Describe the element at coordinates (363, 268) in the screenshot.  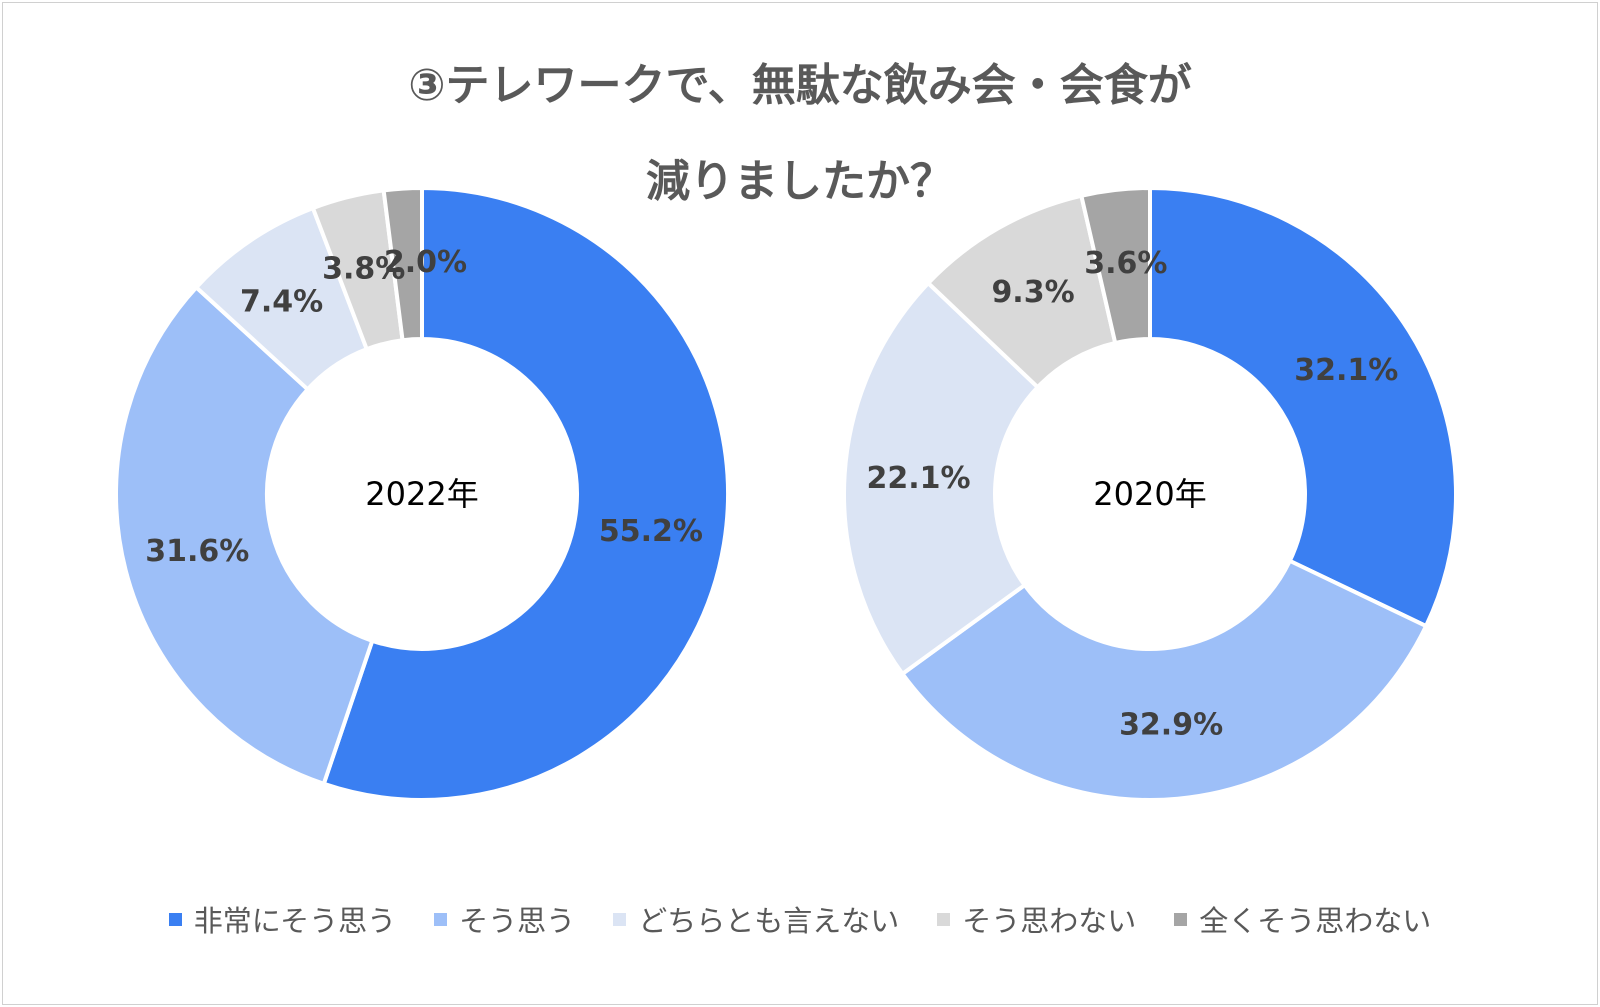
I see `data-label: 3.8%` at that location.